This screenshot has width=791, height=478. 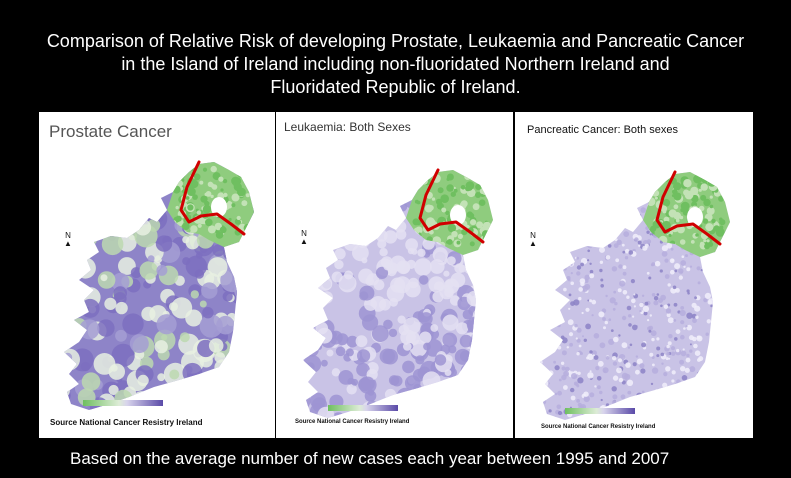 What do you see at coordinates (398, 293) in the screenshot?
I see `ireland-map-leukaemia` at bounding box center [398, 293].